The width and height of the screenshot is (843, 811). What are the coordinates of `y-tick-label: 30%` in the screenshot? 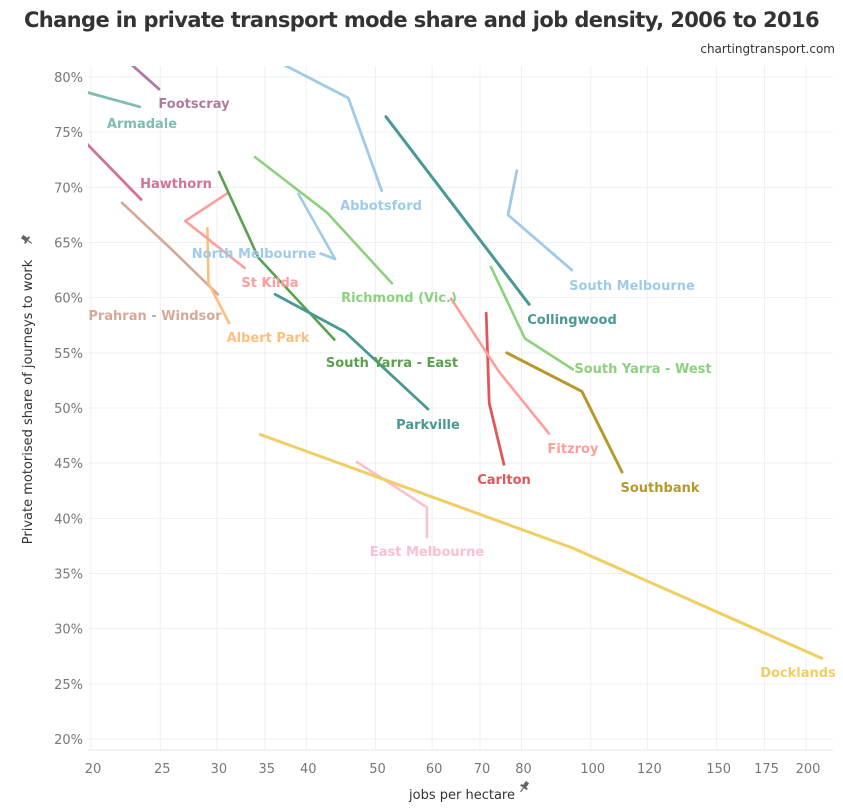 It's located at (68, 630).